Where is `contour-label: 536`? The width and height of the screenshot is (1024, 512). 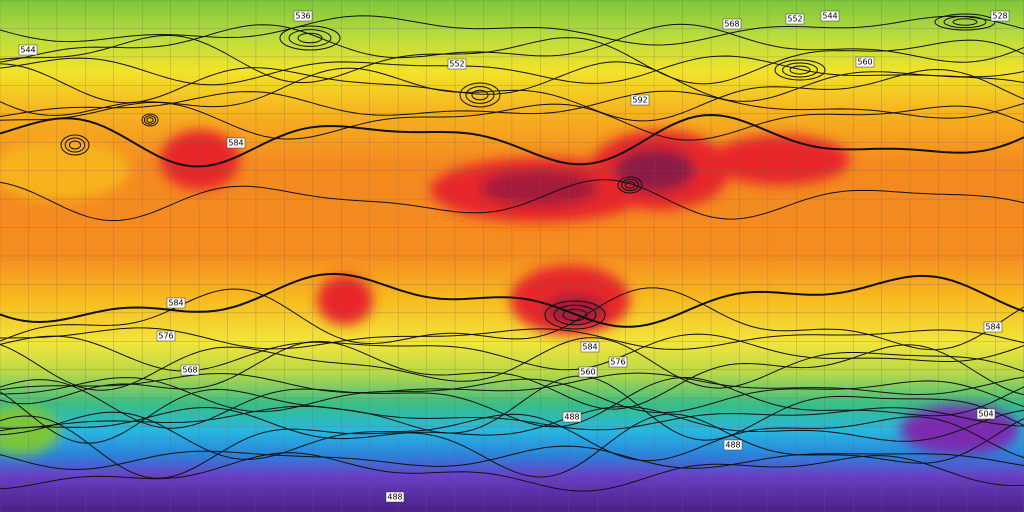
contour-label: 536 is located at coordinates (302, 16).